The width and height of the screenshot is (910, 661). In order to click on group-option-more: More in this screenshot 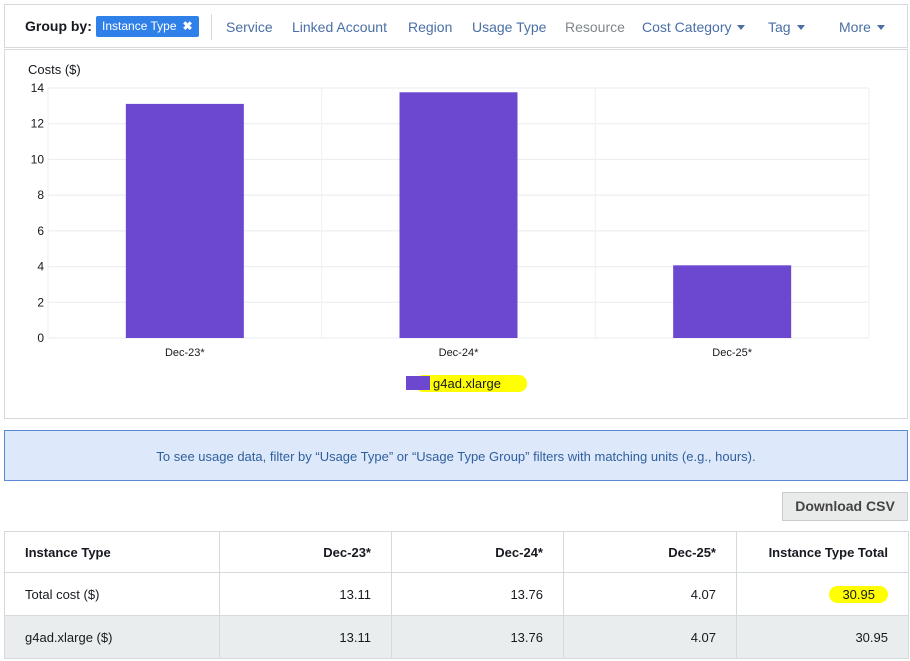, I will do `click(862, 27)`.